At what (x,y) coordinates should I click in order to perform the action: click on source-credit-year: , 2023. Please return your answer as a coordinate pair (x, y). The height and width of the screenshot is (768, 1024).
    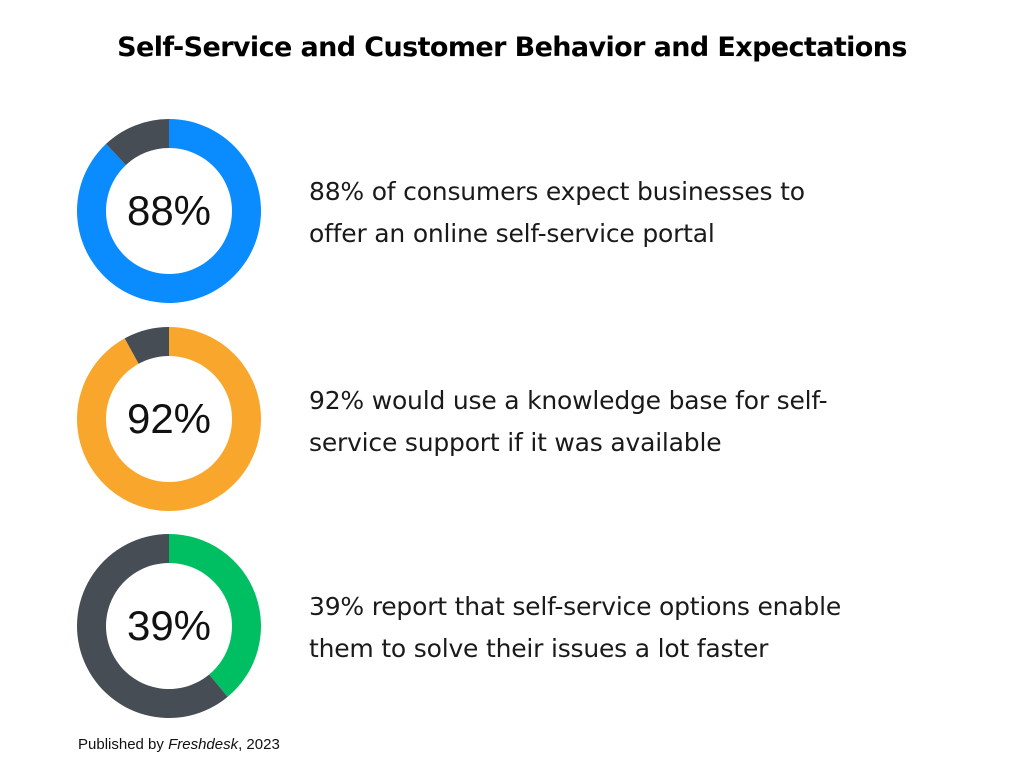
    Looking at the image, I should click on (259, 744).